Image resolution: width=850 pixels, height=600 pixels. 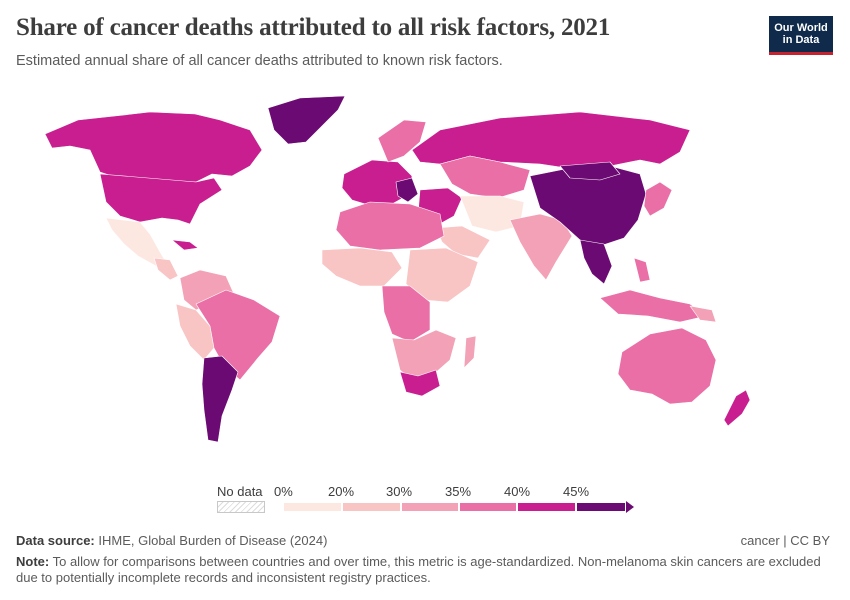 What do you see at coordinates (590, 171) in the screenshot?
I see `region-mongolia` at bounding box center [590, 171].